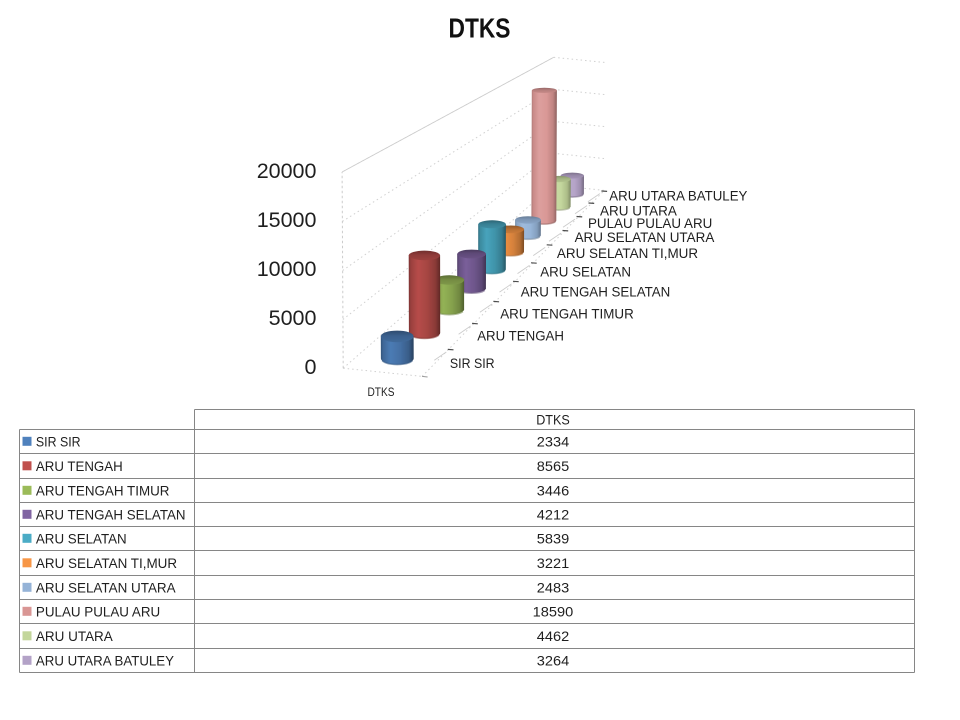 This screenshot has height=720, width=960. I want to click on svg-text: 0, so click(311, 367).